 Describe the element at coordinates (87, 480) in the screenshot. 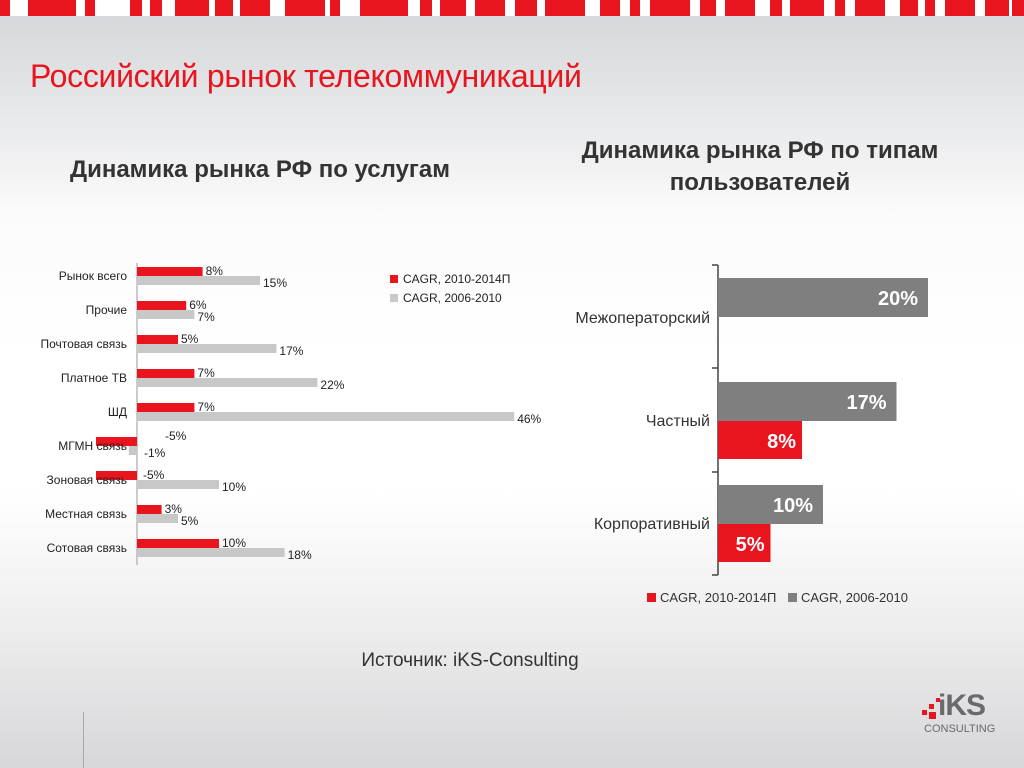

I see `services-category-label: Зоновая связь` at that location.